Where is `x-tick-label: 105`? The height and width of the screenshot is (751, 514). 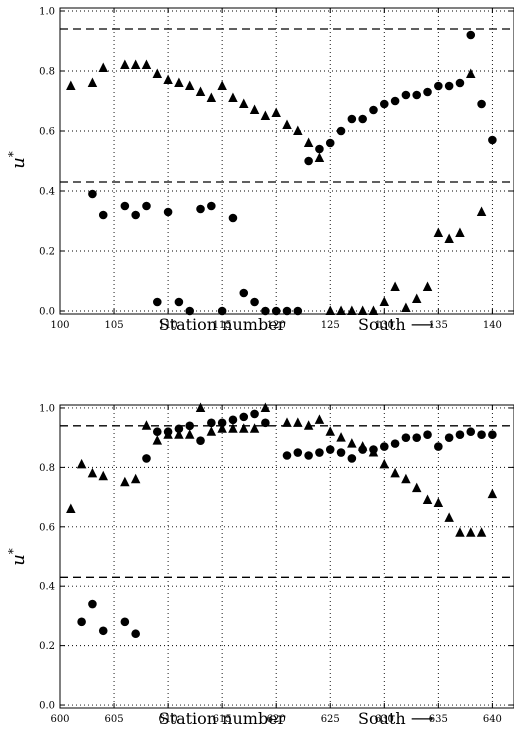 x-tick-label: 105 is located at coordinates (114, 325).